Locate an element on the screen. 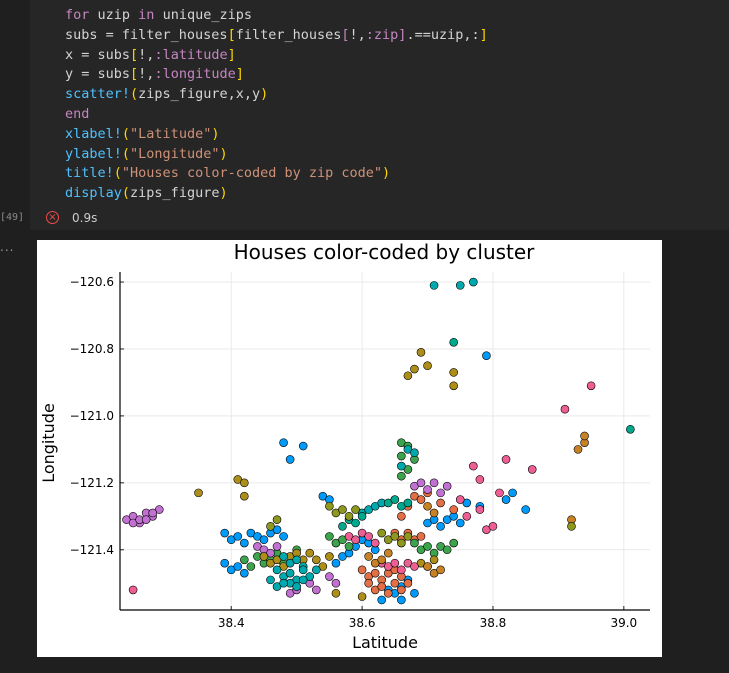 This screenshot has width=729, height=673. error-status-icon: × is located at coordinates (52, 217).